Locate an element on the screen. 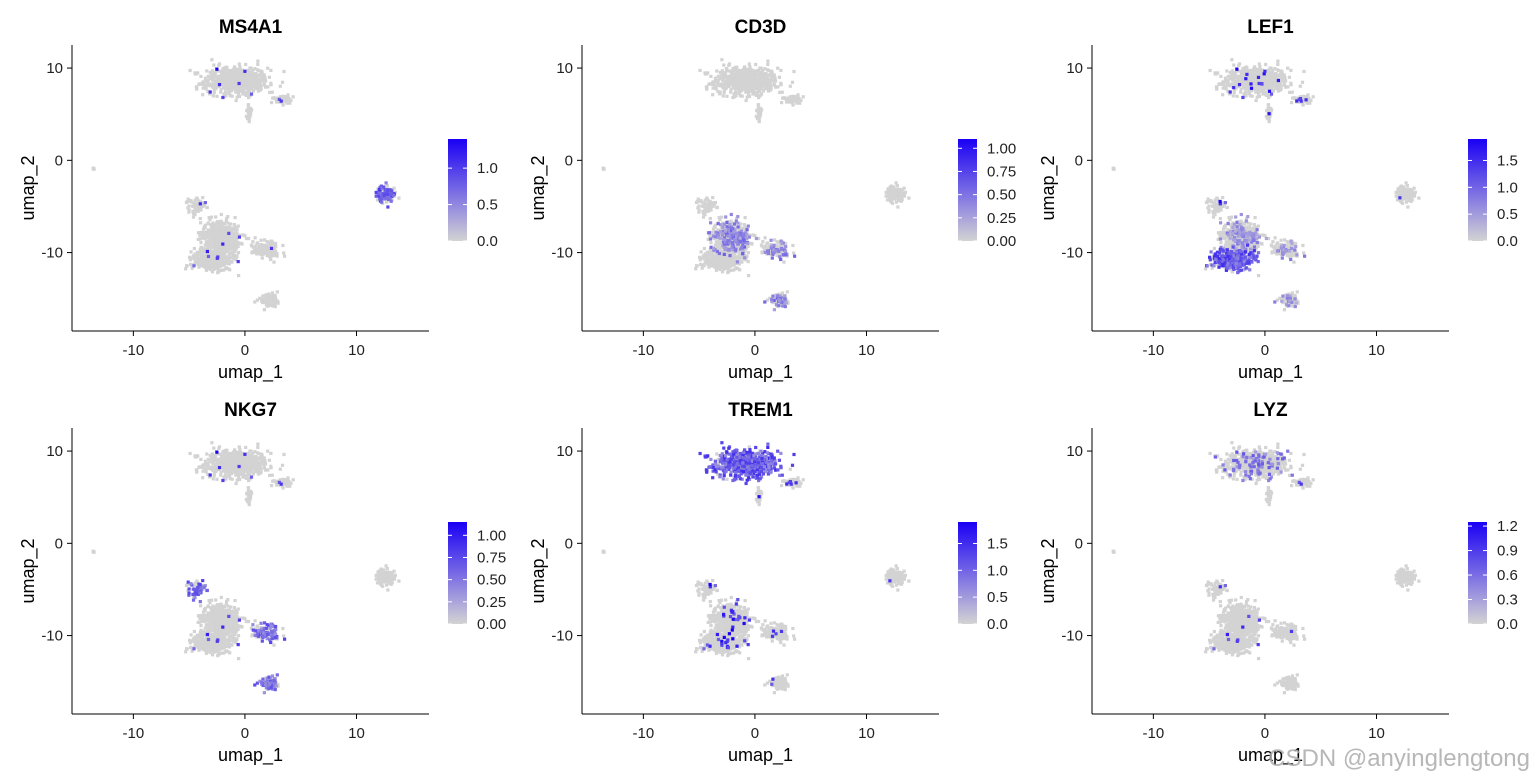 The width and height of the screenshot is (1536, 781). x-tick-label: 0 is located at coordinates (245, 350).